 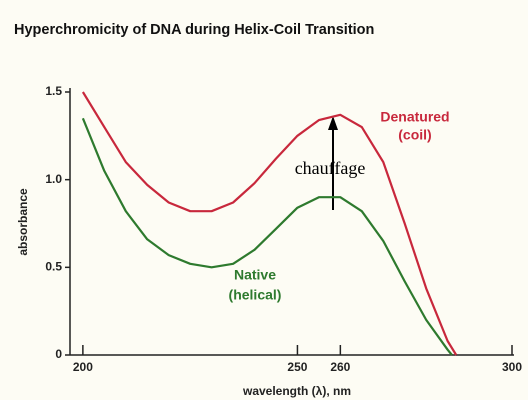 I want to click on x-tick-label: 250, so click(x=297, y=367).